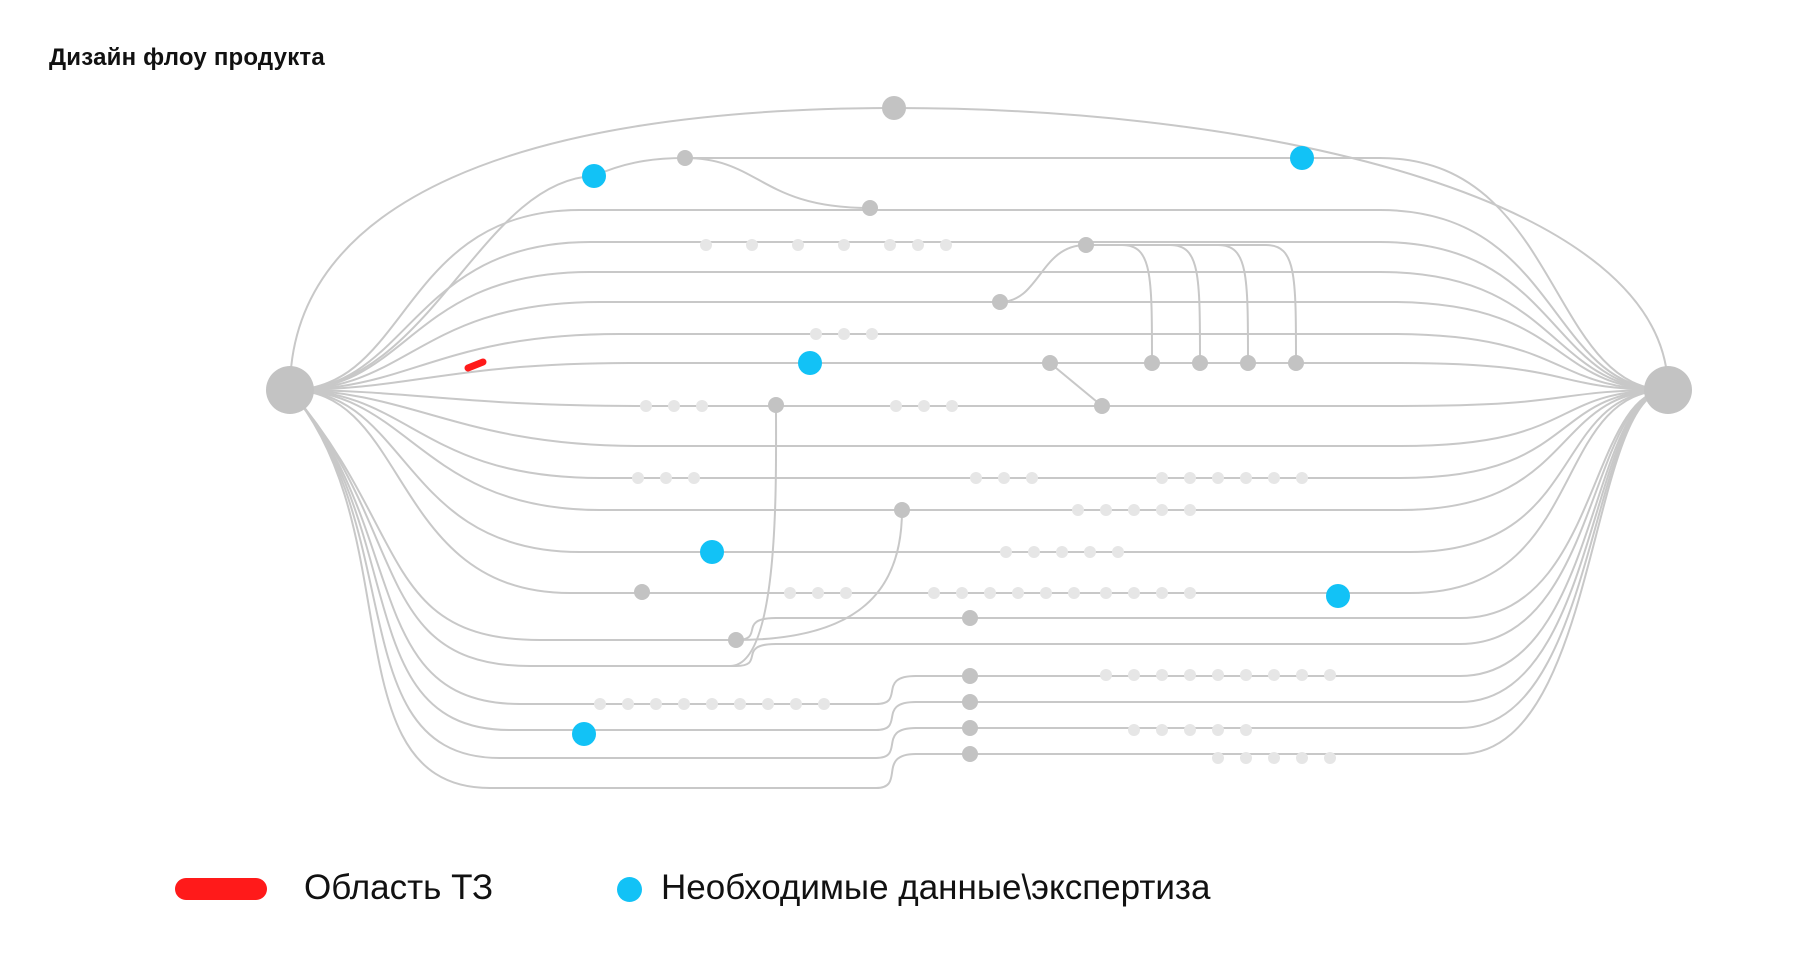  What do you see at coordinates (777, 183) in the screenshot?
I see `flow-branch-upper` at bounding box center [777, 183].